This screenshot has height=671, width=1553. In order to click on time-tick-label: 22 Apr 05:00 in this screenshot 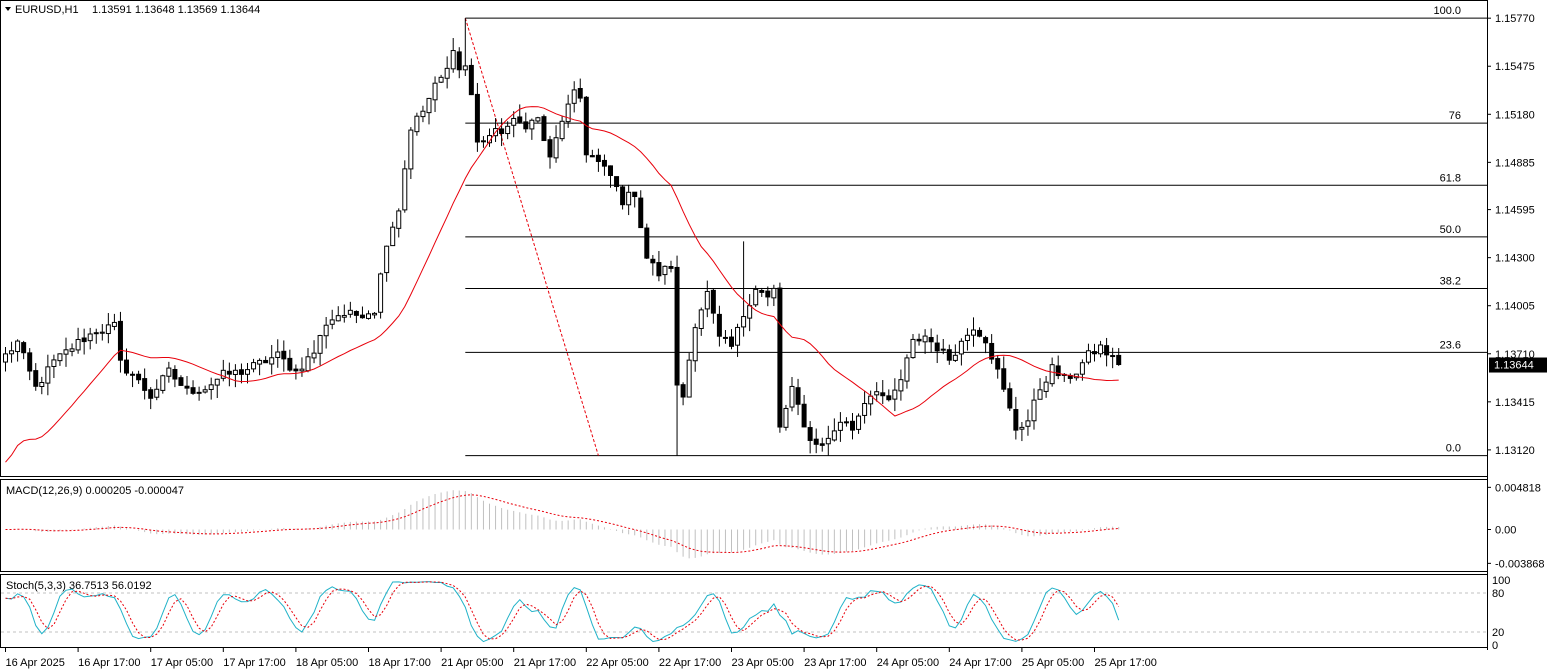, I will do `click(617, 663)`.